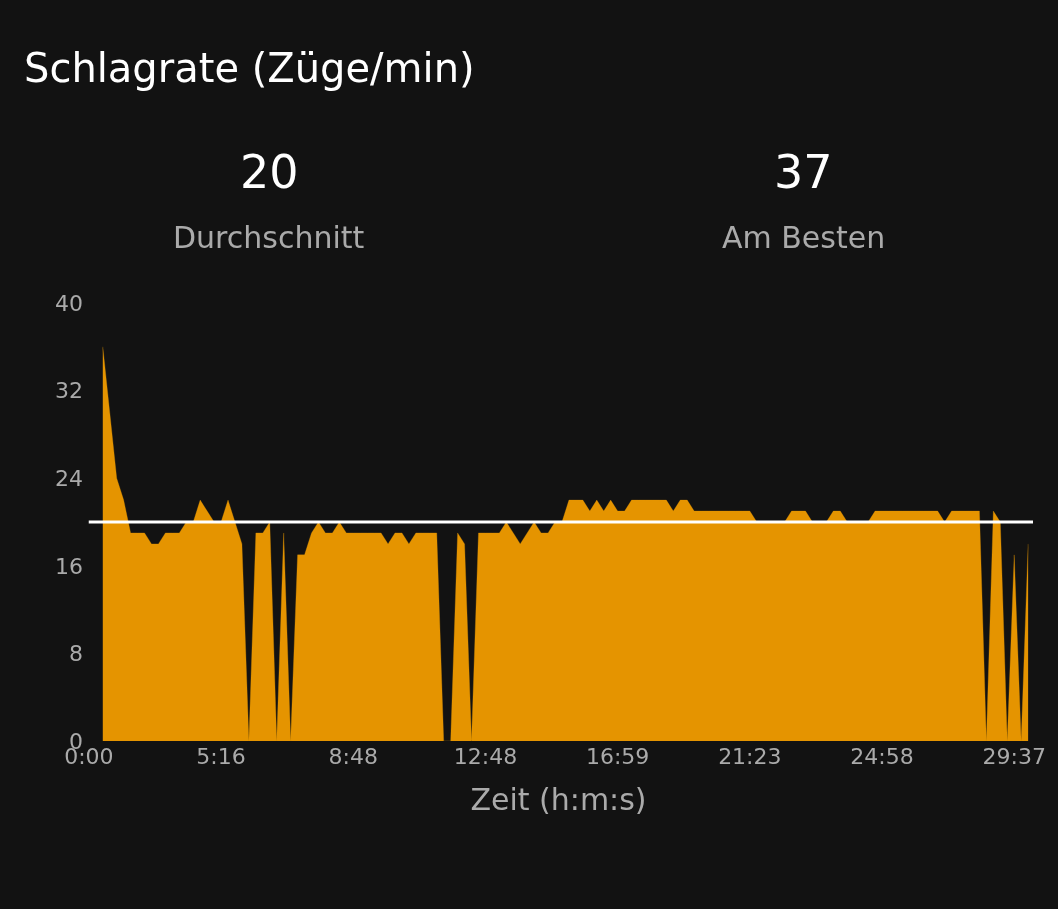  I want to click on x-tick-label: 5:16, so click(221, 756).